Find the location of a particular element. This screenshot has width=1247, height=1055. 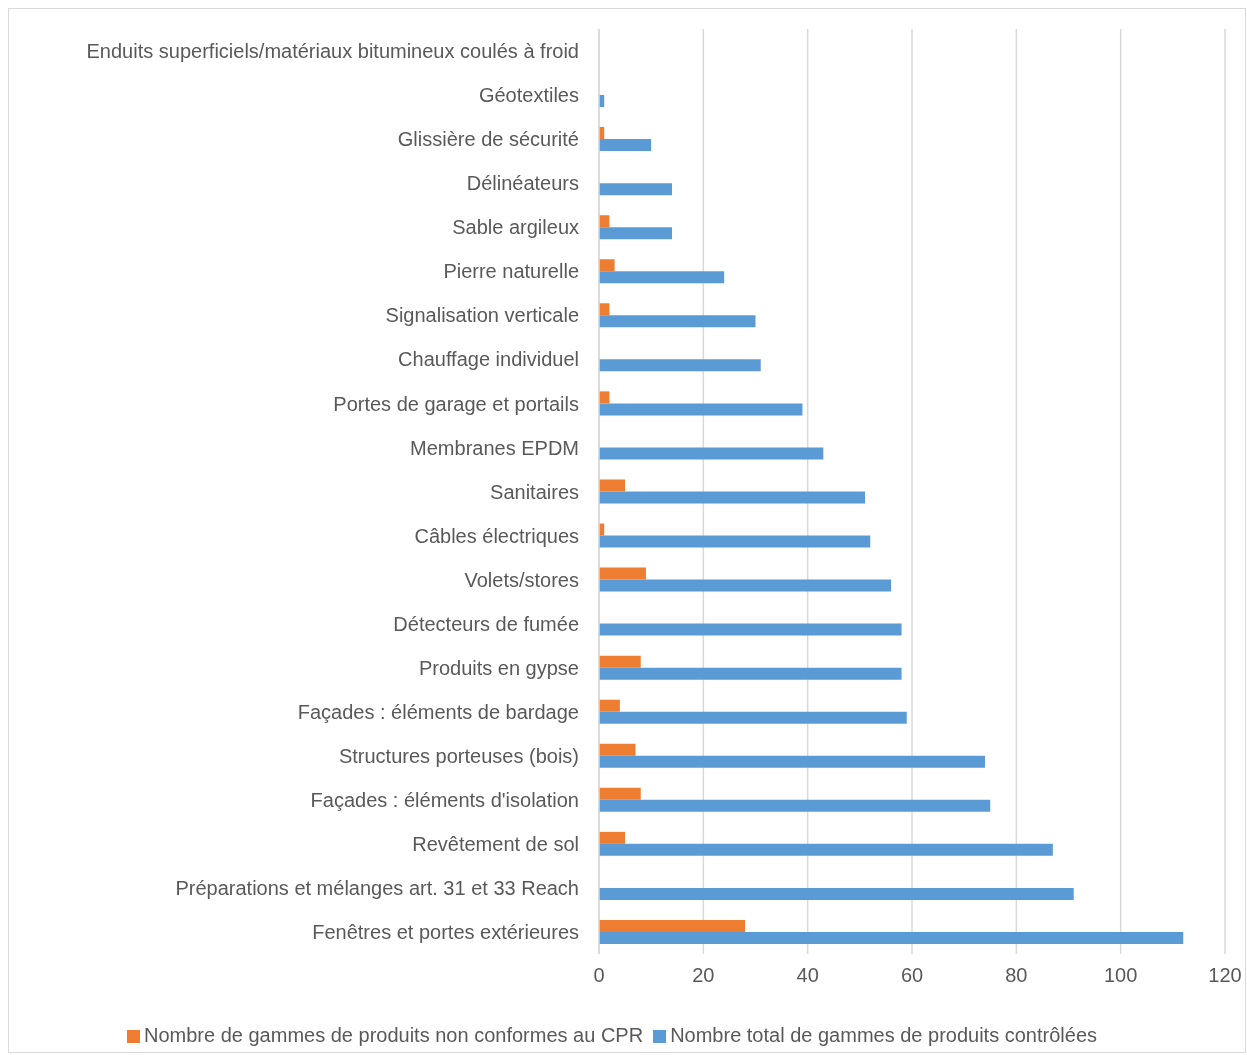

y-tick-label: Pierre naturelle is located at coordinates (511, 271).